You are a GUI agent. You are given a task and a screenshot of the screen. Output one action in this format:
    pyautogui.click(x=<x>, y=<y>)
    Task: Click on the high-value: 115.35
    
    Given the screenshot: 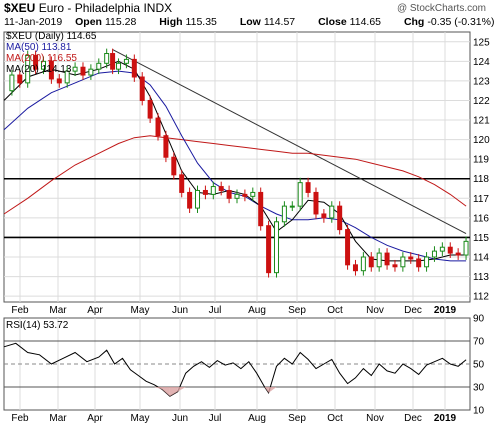 What is the action you would take?
    pyautogui.click(x=201, y=22)
    